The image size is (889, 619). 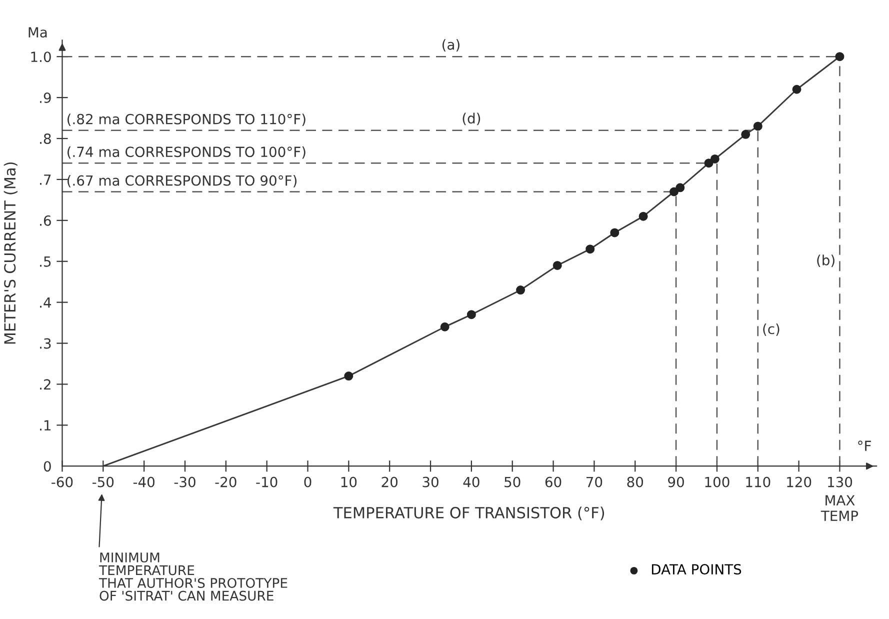 I want to click on ref-line-label: (b), so click(x=825, y=261).